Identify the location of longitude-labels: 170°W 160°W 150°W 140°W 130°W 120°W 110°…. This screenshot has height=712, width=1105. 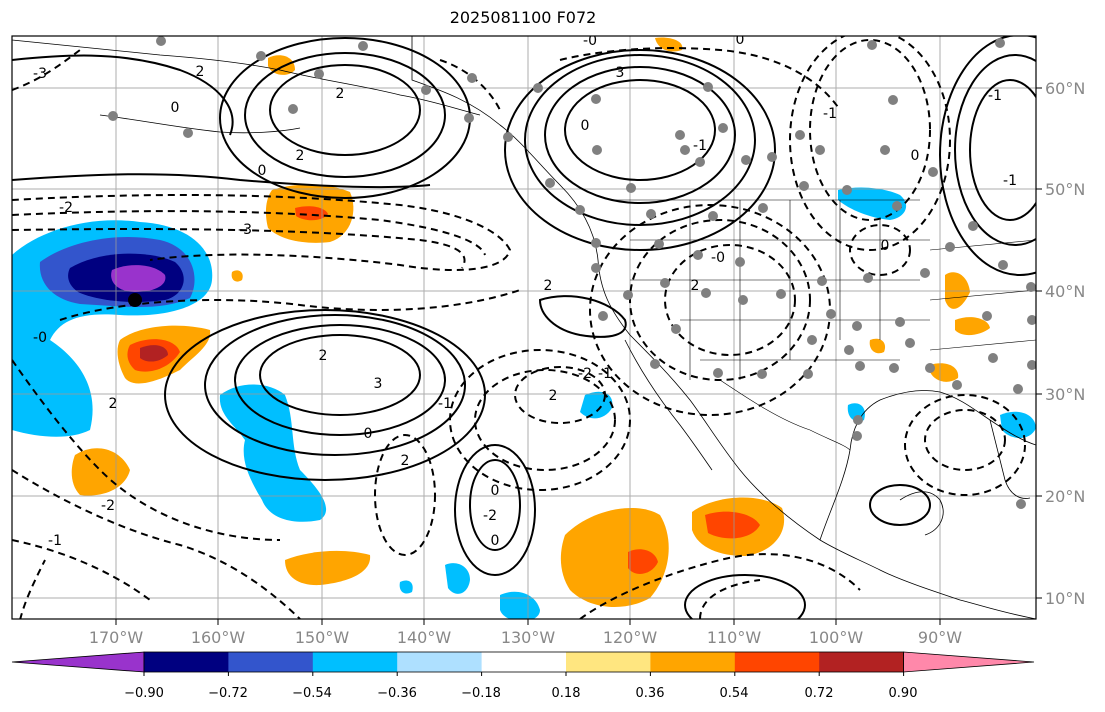
(525, 637).